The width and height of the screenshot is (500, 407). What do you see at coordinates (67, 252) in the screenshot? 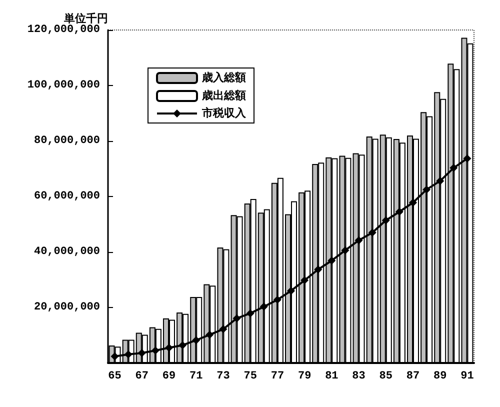
I see `y-tick-label: 40,000,000` at bounding box center [67, 252].